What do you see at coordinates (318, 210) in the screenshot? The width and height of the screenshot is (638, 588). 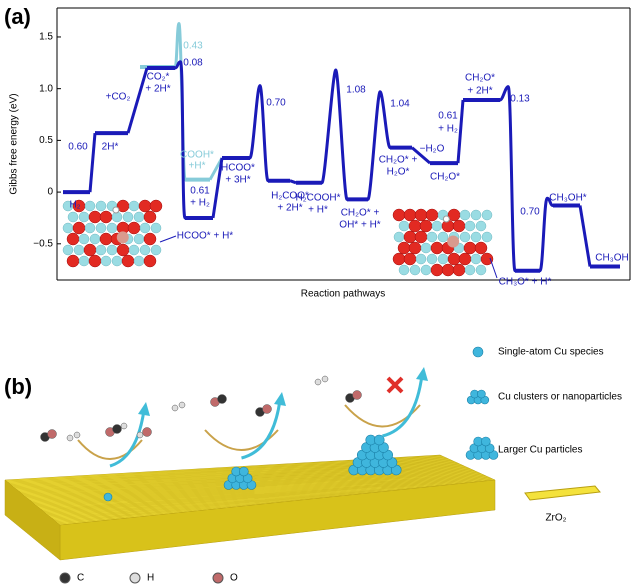 I see `annotation: + H*` at bounding box center [318, 210].